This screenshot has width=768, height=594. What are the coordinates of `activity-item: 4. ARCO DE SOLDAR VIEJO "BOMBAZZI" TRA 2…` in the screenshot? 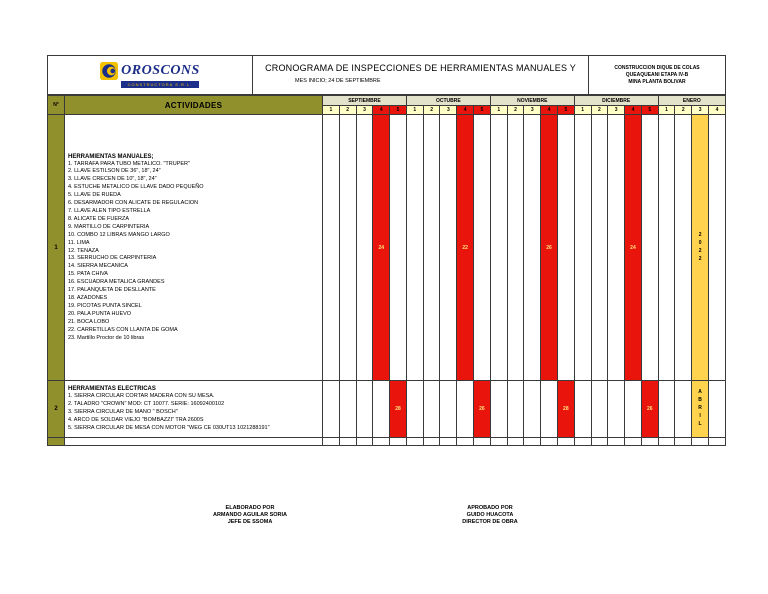 It's located at (136, 419).